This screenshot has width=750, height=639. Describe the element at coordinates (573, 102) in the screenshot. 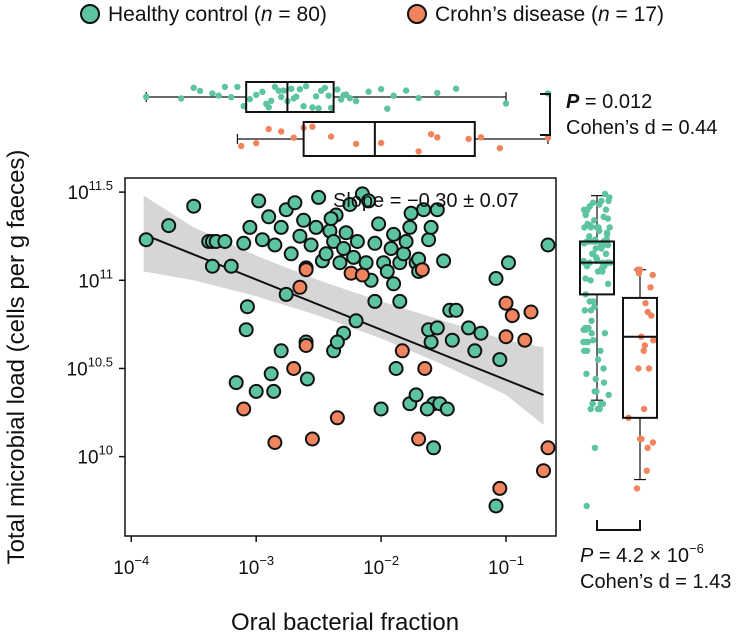

I see `top-pvalue-symbol: P` at that location.